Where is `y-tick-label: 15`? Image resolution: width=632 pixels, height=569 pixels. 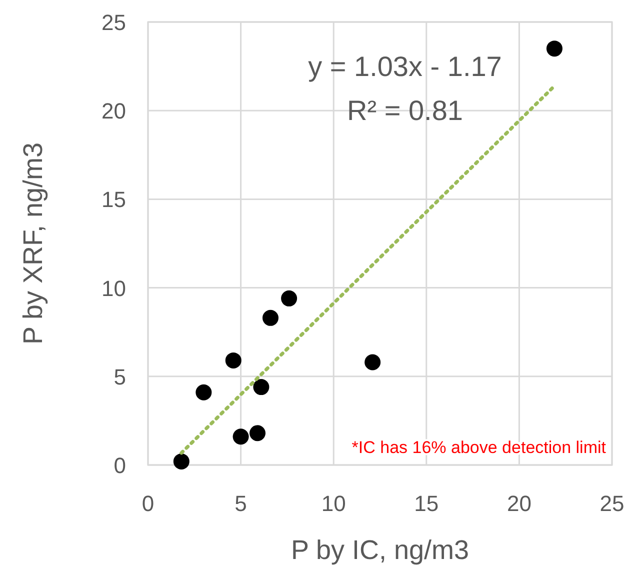
y-tick-label: 15 is located at coordinates (114, 199).